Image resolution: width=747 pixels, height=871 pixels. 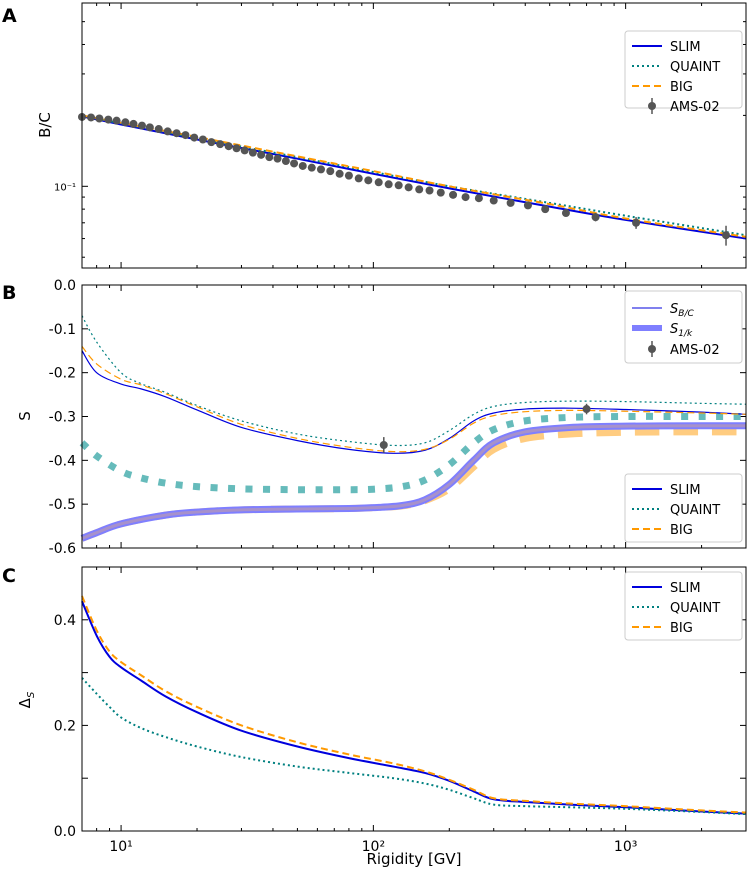 What do you see at coordinates (65, 621) in the screenshot?
I see `panel-c-ytick-label: 0.4` at bounding box center [65, 621].